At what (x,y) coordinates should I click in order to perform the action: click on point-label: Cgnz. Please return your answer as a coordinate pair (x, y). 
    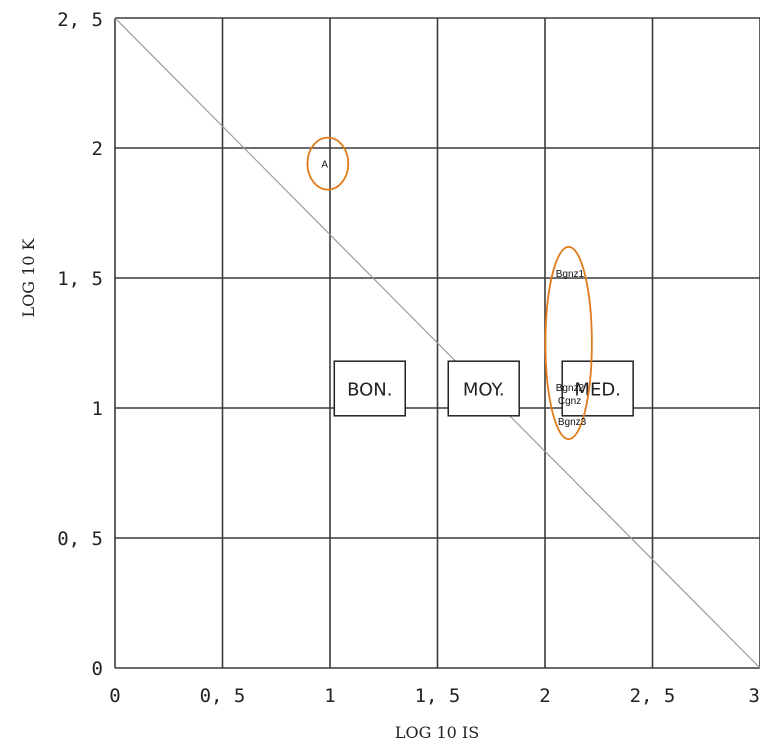
    Looking at the image, I should click on (569, 401).